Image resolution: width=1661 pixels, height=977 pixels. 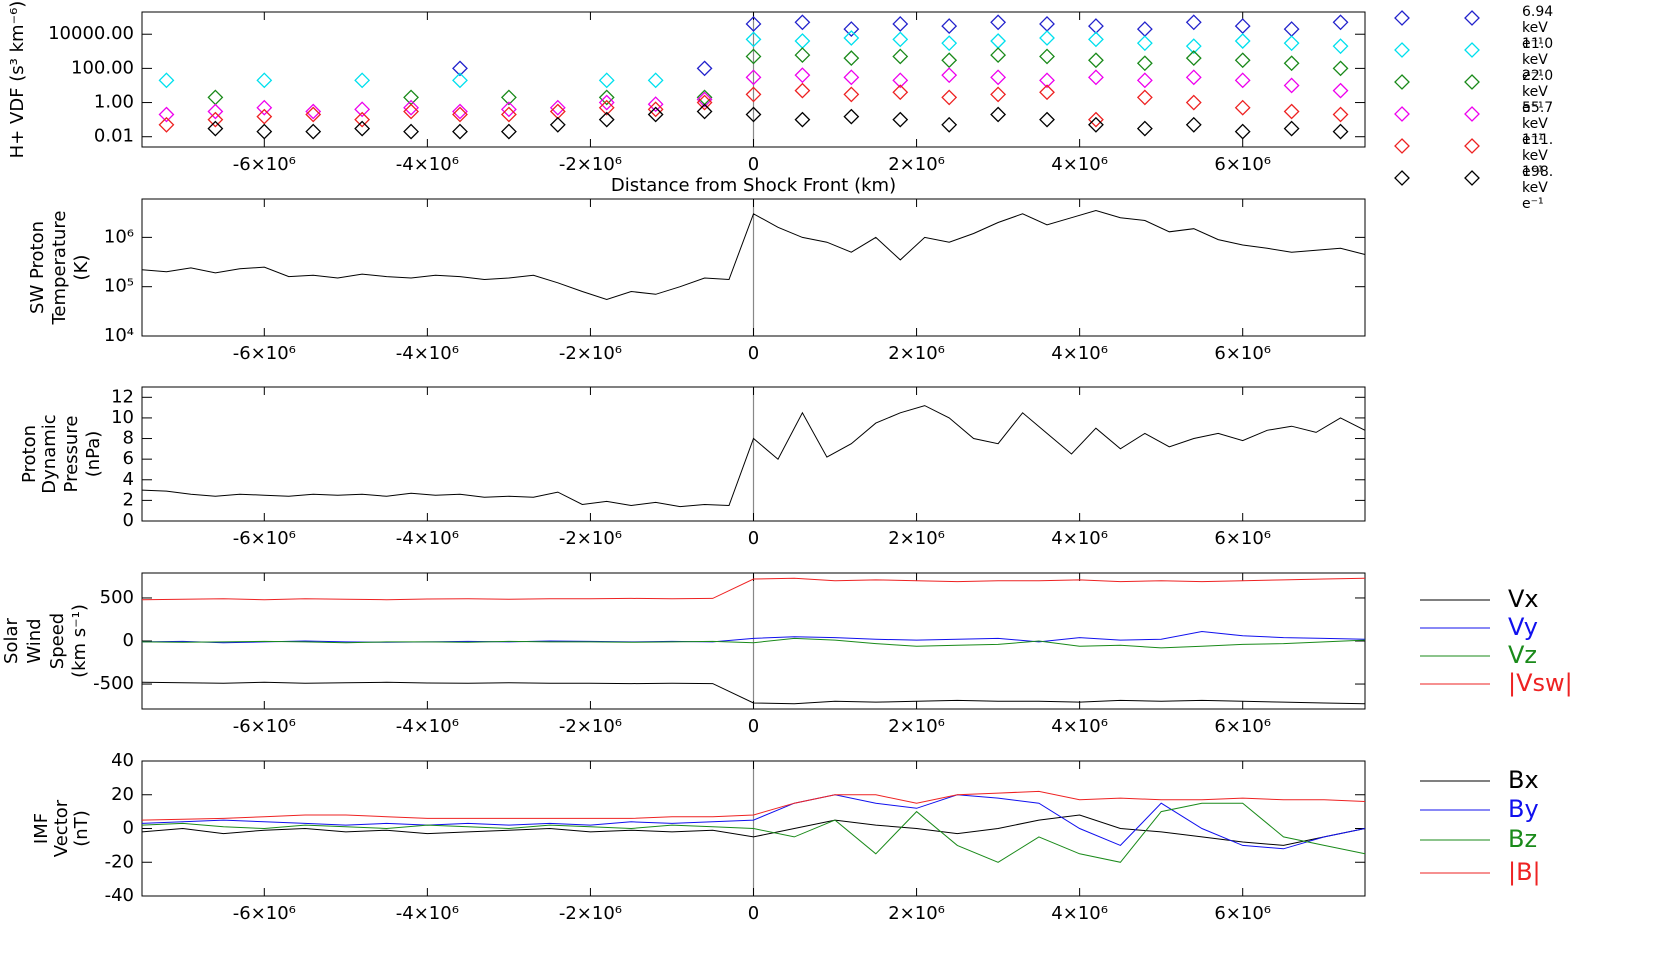 I want to click on legend-label: 22.0 keV e⁻¹, so click(x=1538, y=92).